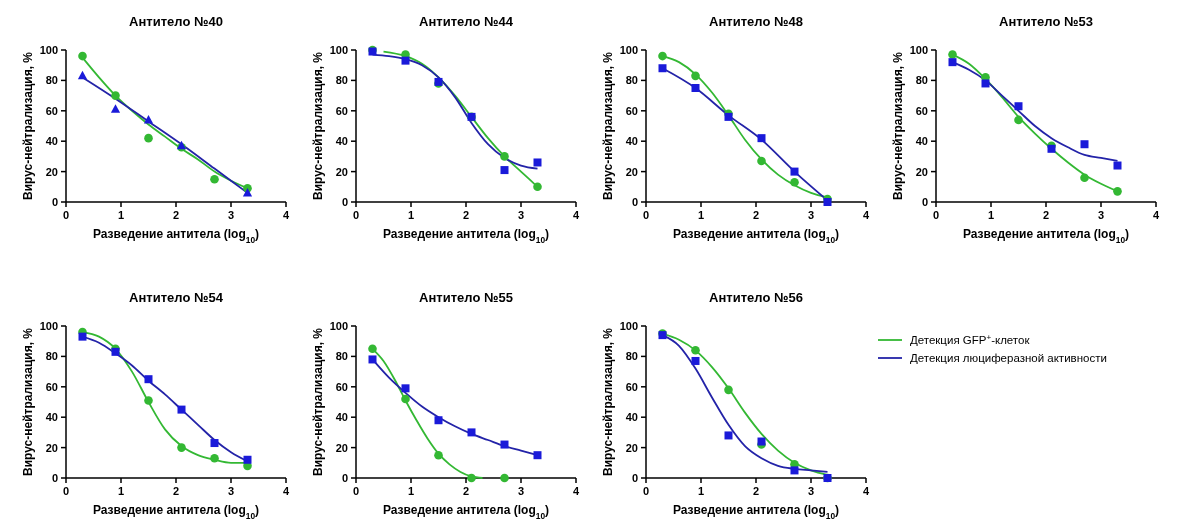  I want to click on chart-title: Антитело №54, so click(176, 297).